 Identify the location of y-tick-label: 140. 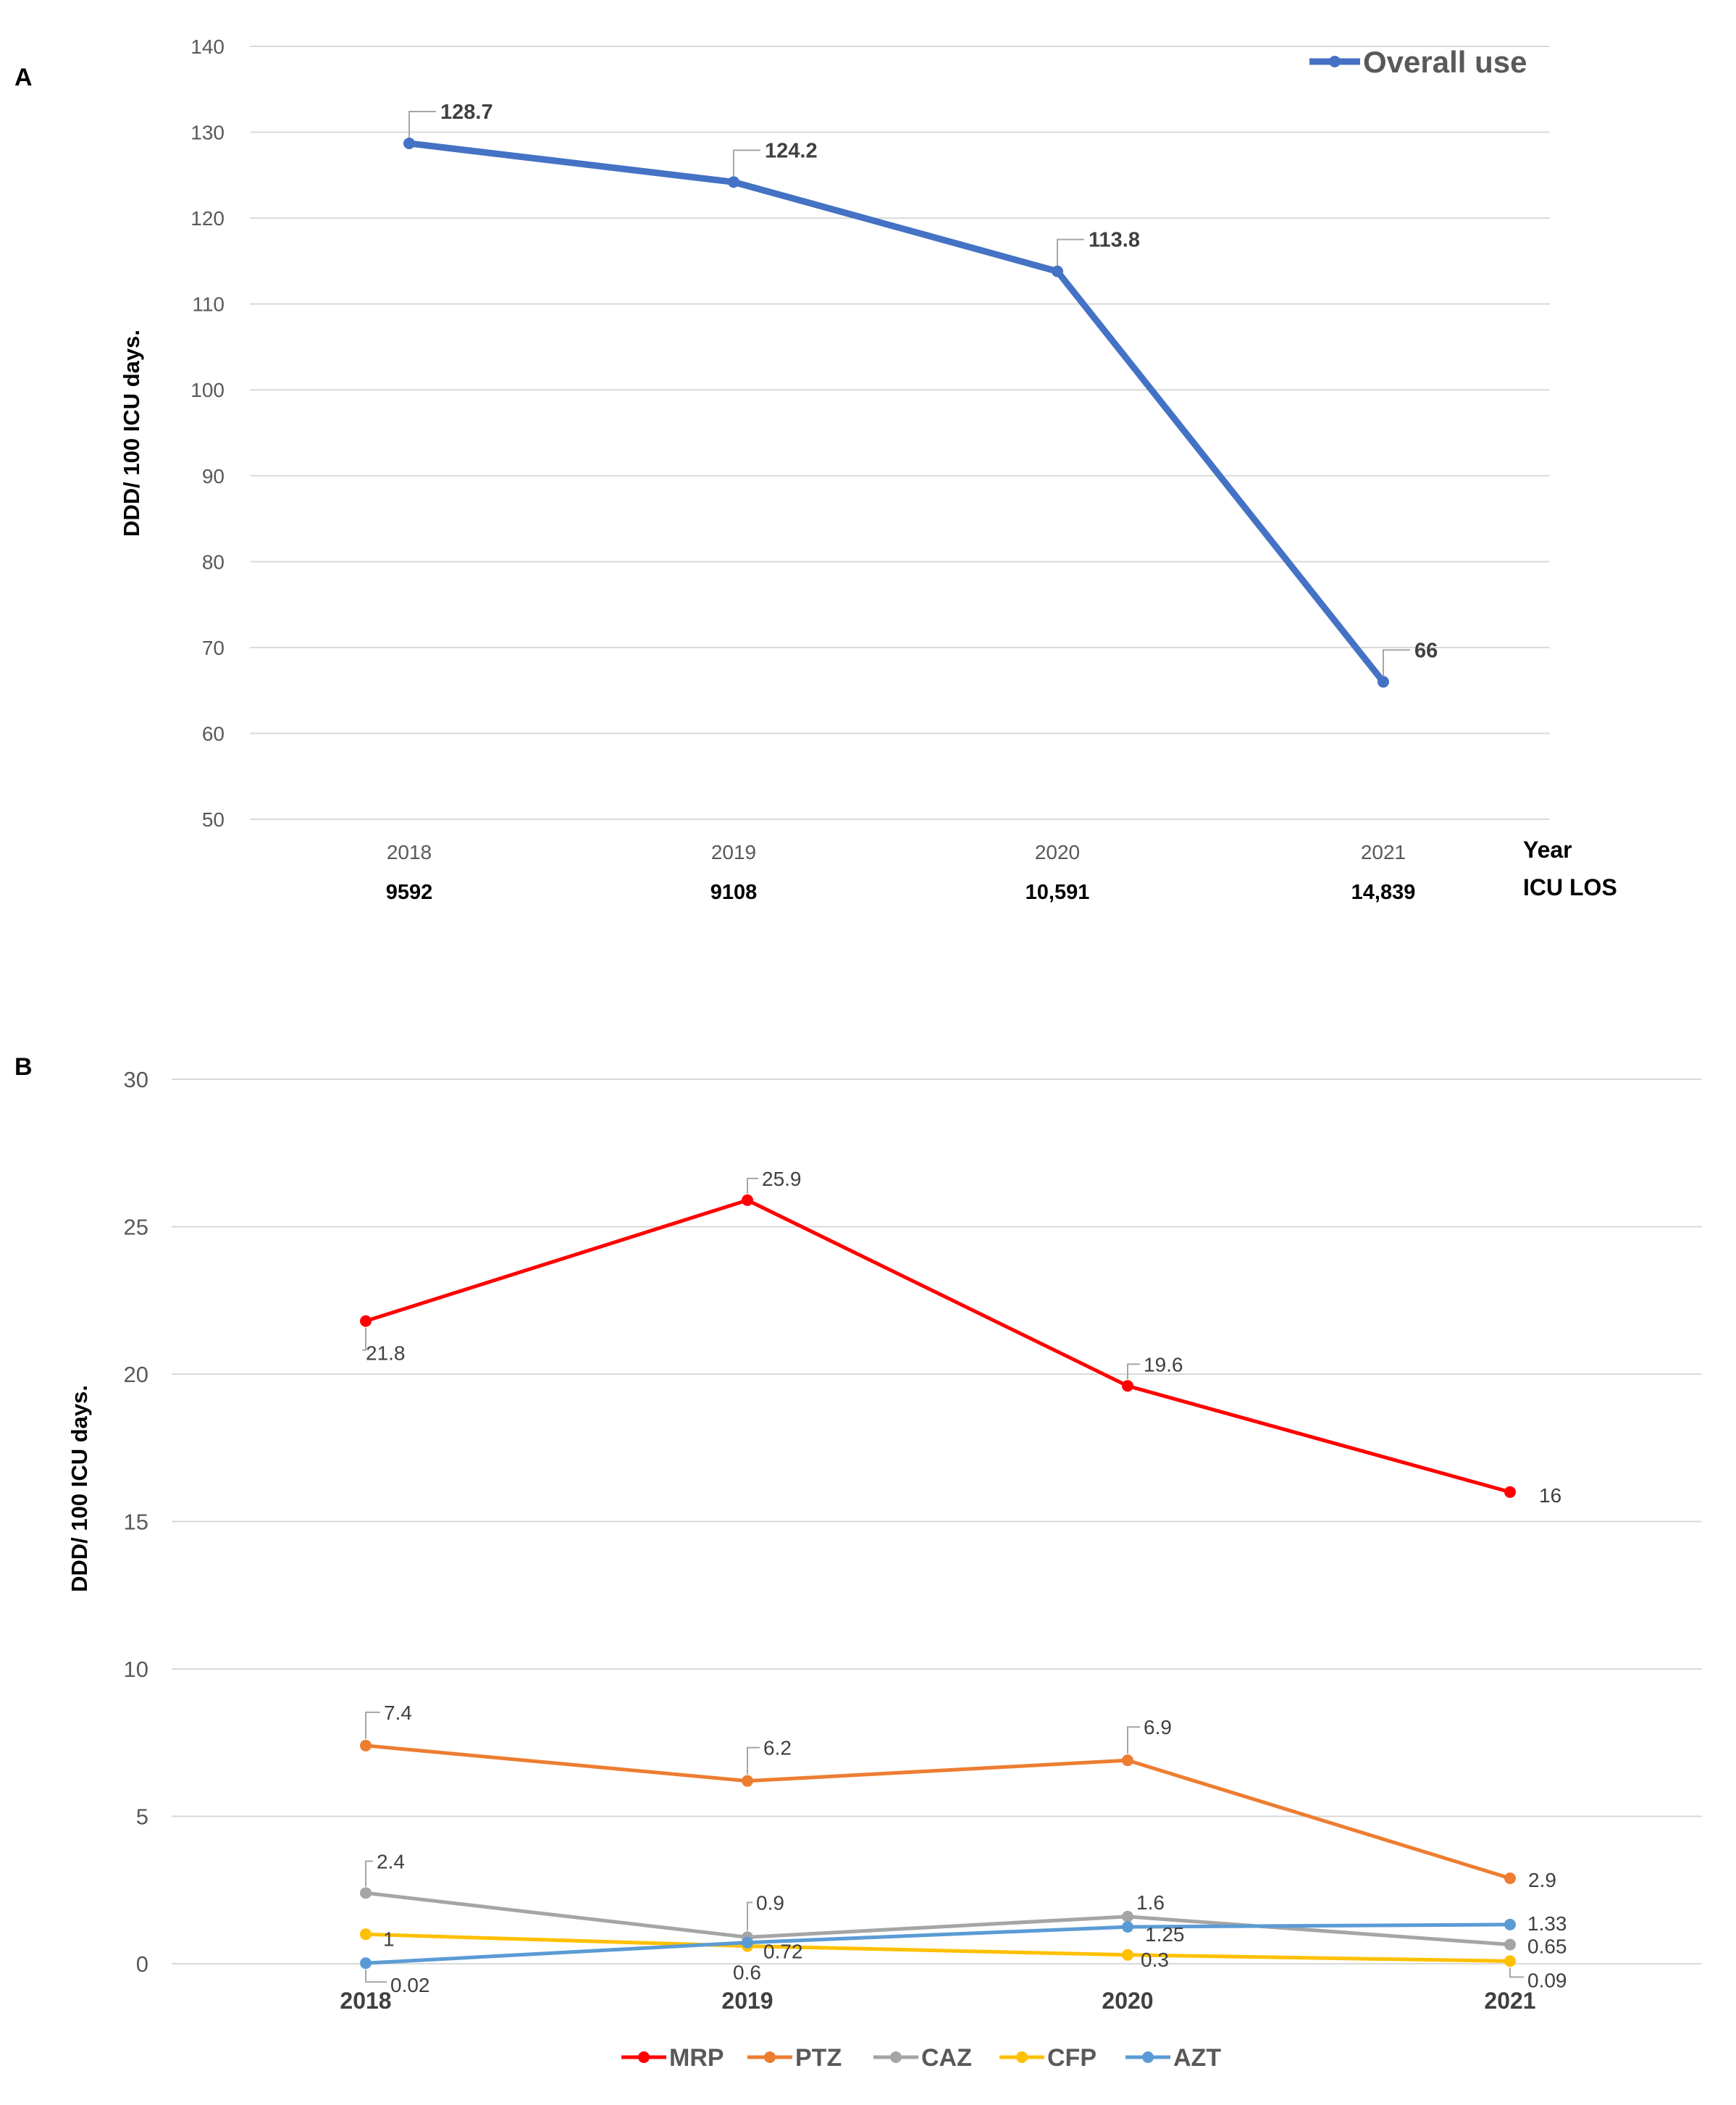
(208, 47).